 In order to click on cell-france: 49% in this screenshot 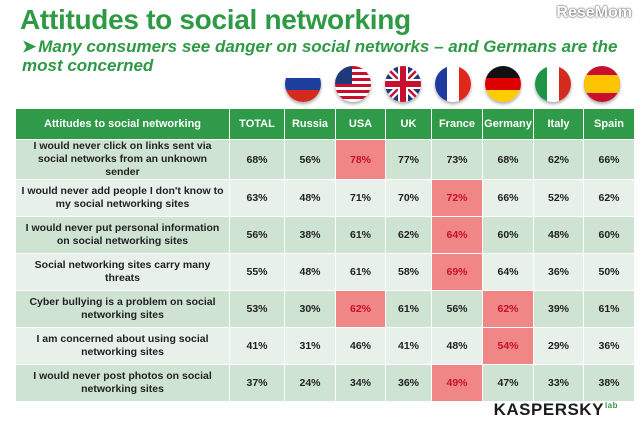, I will do `click(457, 383)`.